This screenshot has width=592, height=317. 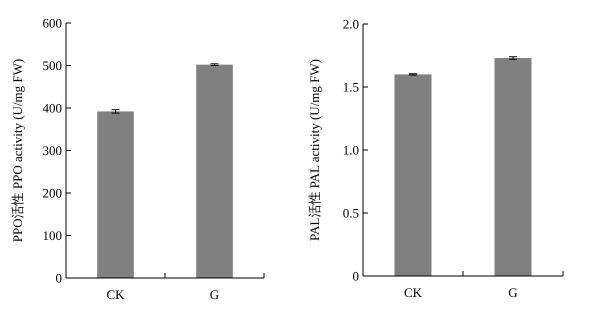 I want to click on y-tick-label: 600, so click(x=52, y=23).